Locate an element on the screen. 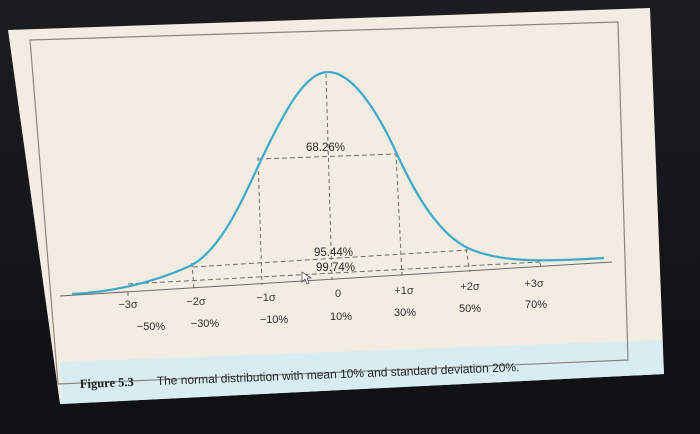 This screenshot has height=434, width=700. return-label-50: 50% is located at coordinates (470, 309).